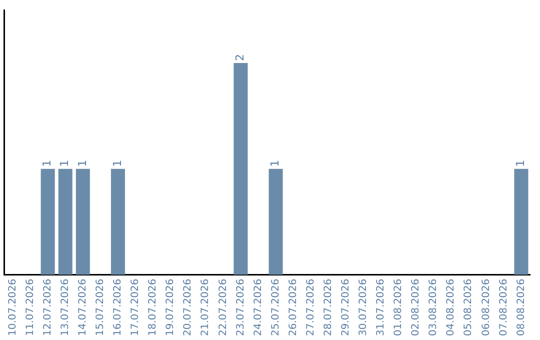 The height and width of the screenshot is (340, 540). I want to click on x-tick-label: 19.07.2026, so click(170, 307).